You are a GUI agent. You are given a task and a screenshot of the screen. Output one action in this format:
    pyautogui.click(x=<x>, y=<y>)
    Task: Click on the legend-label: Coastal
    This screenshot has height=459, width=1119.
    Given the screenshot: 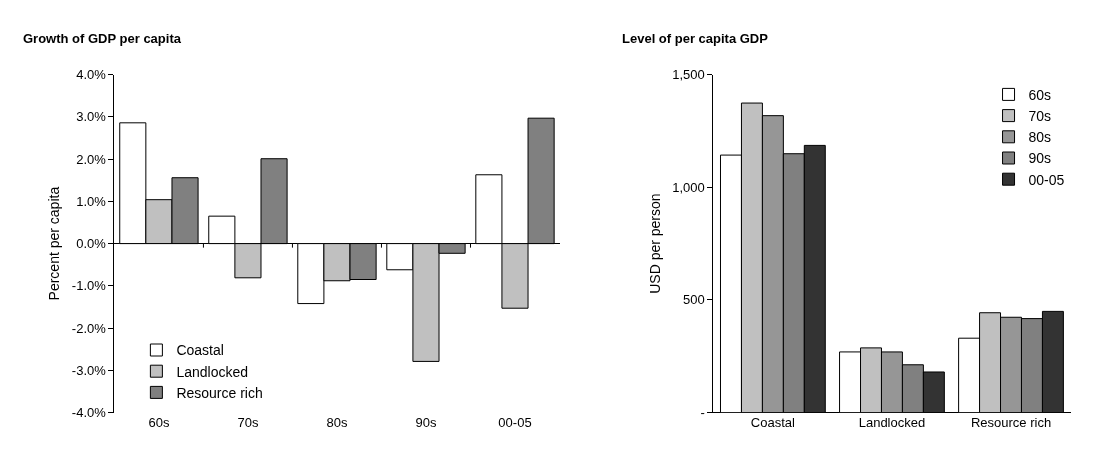 What is the action you would take?
    pyautogui.click(x=200, y=350)
    